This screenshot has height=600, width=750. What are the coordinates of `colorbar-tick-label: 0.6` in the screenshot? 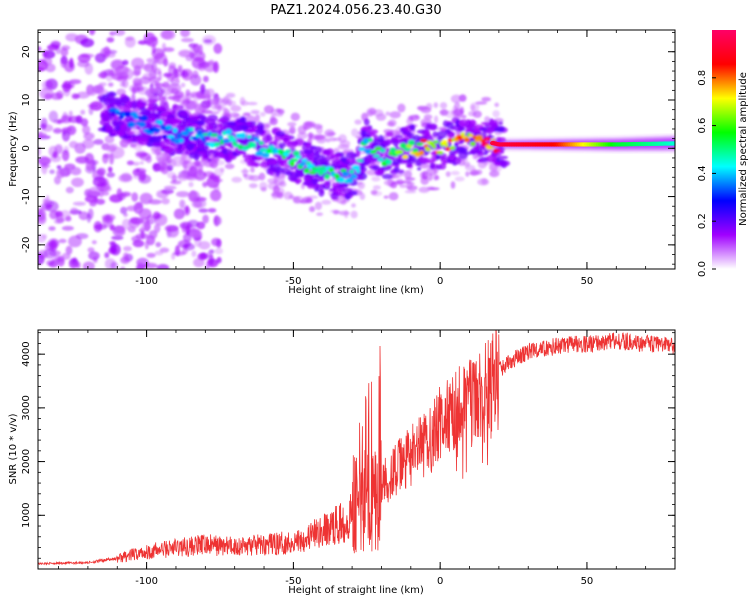 It's located at (702, 126).